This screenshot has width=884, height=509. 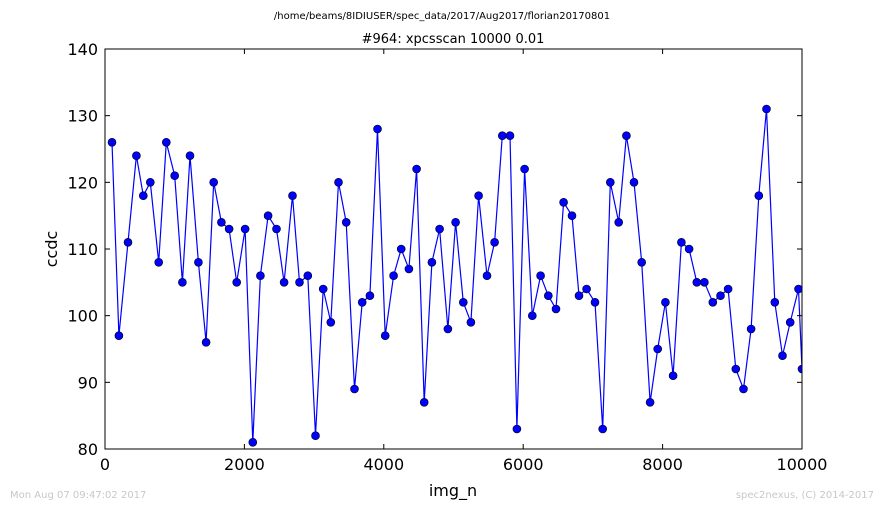 I want to click on x-tick-label: 4000, so click(x=383, y=464).